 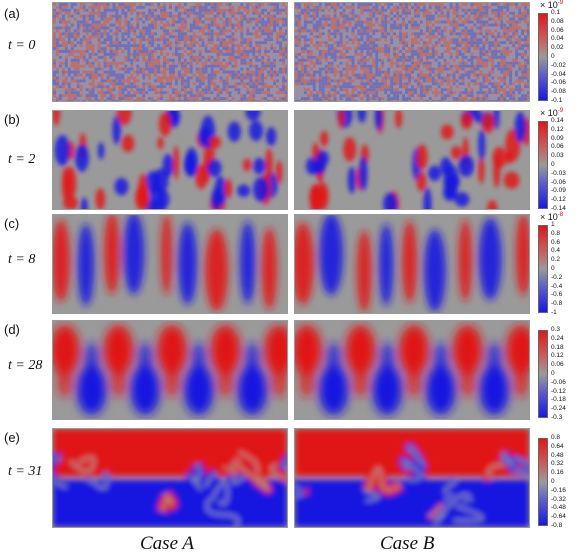 What do you see at coordinates (25, 471) in the screenshot?
I see `time-label-e: t = 31` at bounding box center [25, 471].